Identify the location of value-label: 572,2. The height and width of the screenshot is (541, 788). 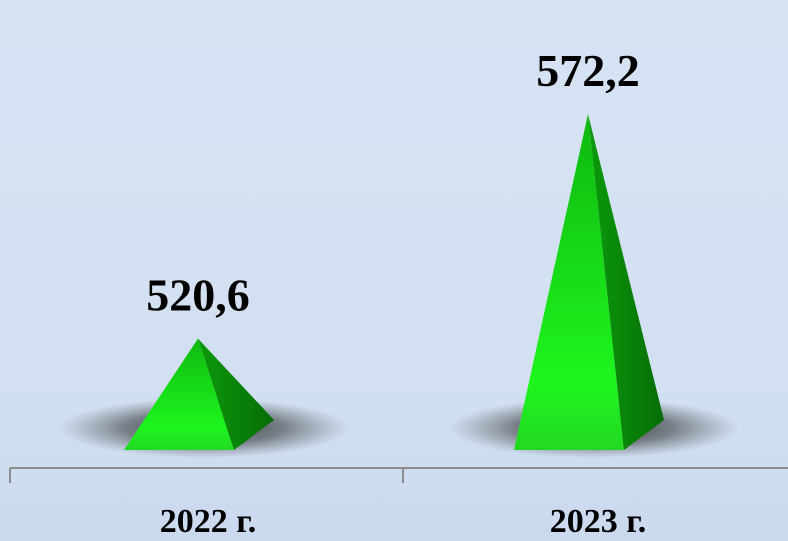
(588, 70).